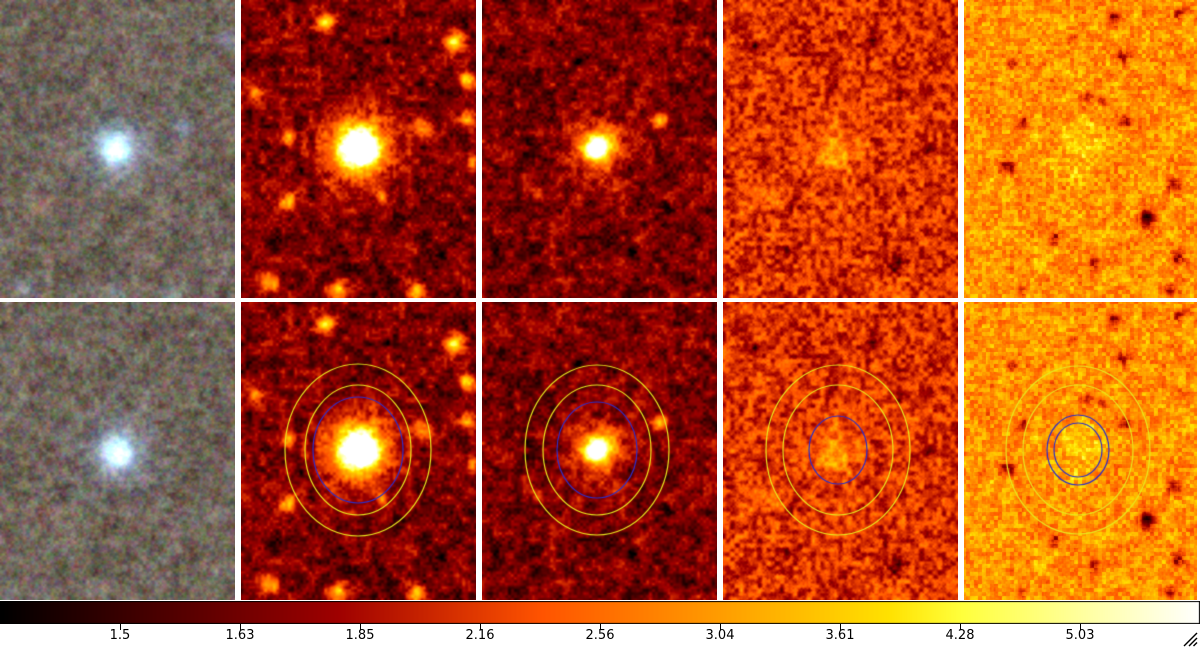 The height and width of the screenshot is (649, 1200). Describe the element at coordinates (599, 149) in the screenshot. I see `frame-r1c3-heat-image` at that location.